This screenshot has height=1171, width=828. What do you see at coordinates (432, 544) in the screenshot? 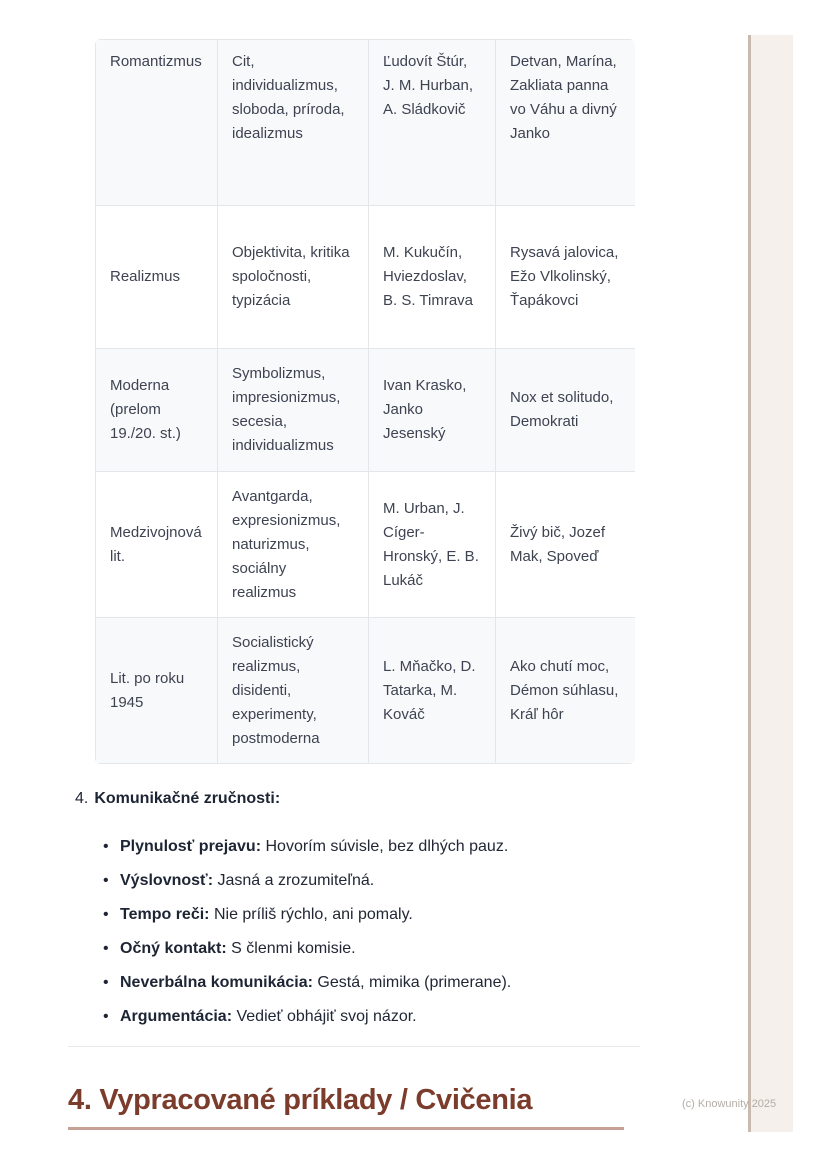
I see `cell-authors: M. Urban, J. Cíger-Hronský, E. B. Lukáč` at bounding box center [432, 544].